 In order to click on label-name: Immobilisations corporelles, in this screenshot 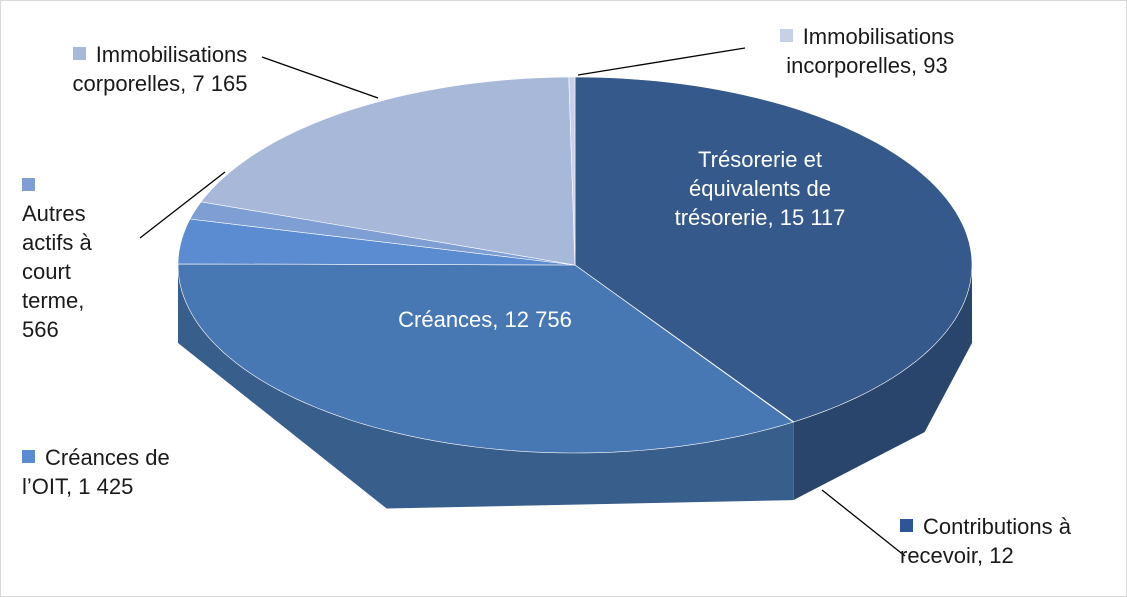, I will do `click(160, 69)`.